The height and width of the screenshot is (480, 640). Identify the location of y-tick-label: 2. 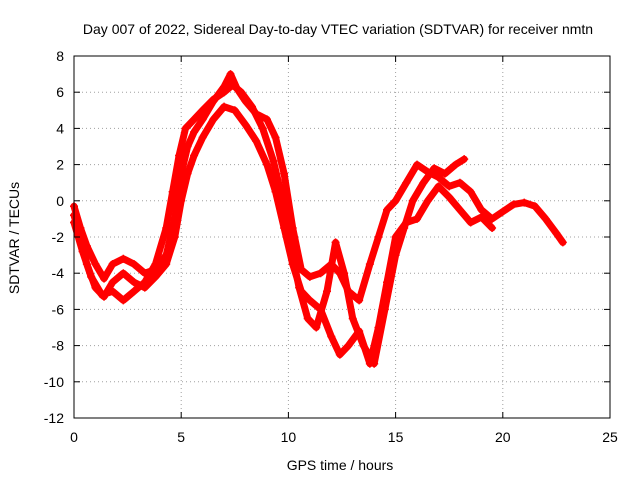
(60, 165).